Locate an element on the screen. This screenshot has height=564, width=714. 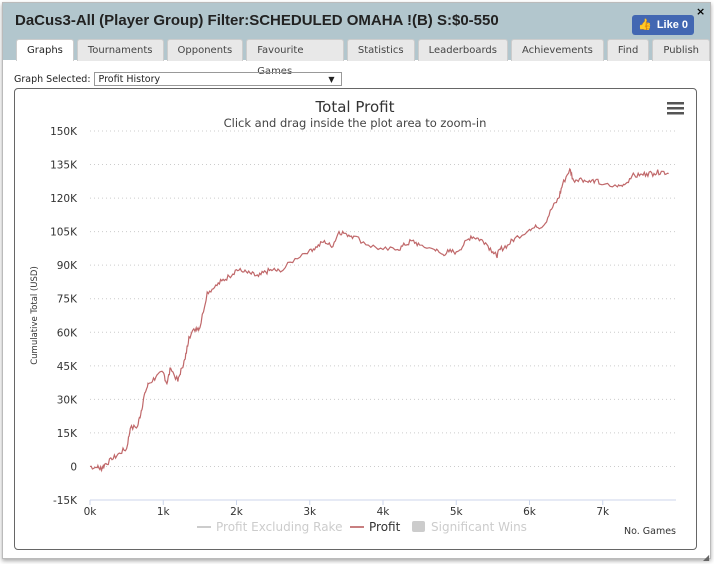
close-icon: × is located at coordinates (701, 11).